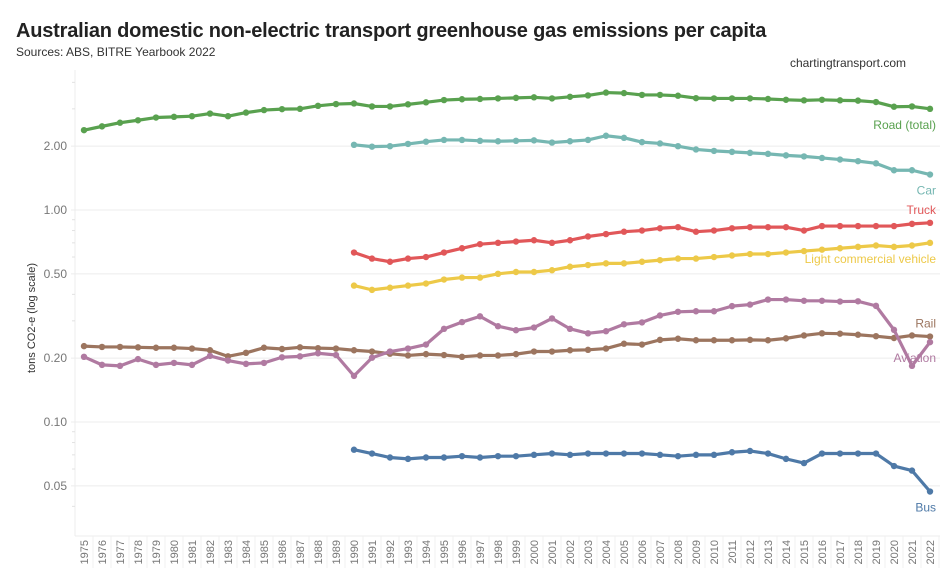 Image resolution: width=950 pixels, height=580 pixels. Describe the element at coordinates (697, 552) in the screenshot. I see `x-tick-label: 2009` at that location.